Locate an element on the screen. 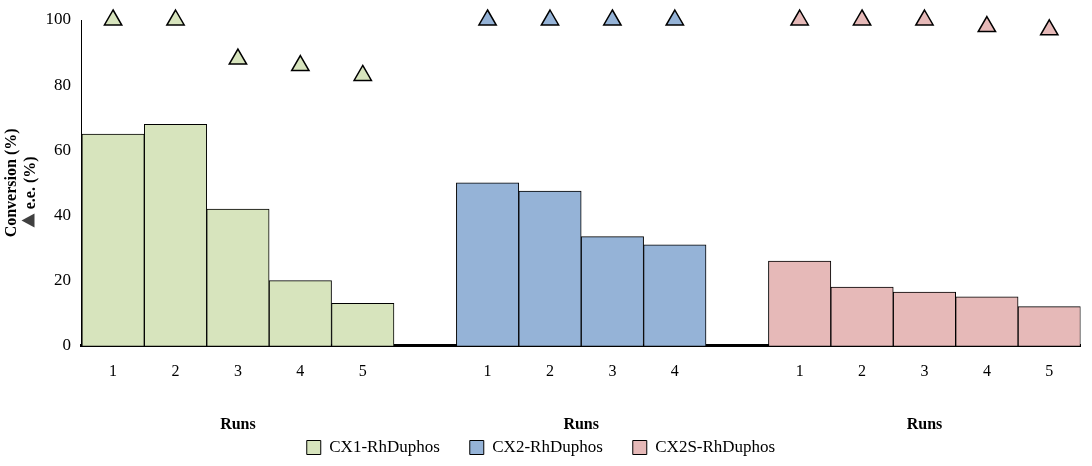  y-tick-label: 20 is located at coordinates (62, 280).